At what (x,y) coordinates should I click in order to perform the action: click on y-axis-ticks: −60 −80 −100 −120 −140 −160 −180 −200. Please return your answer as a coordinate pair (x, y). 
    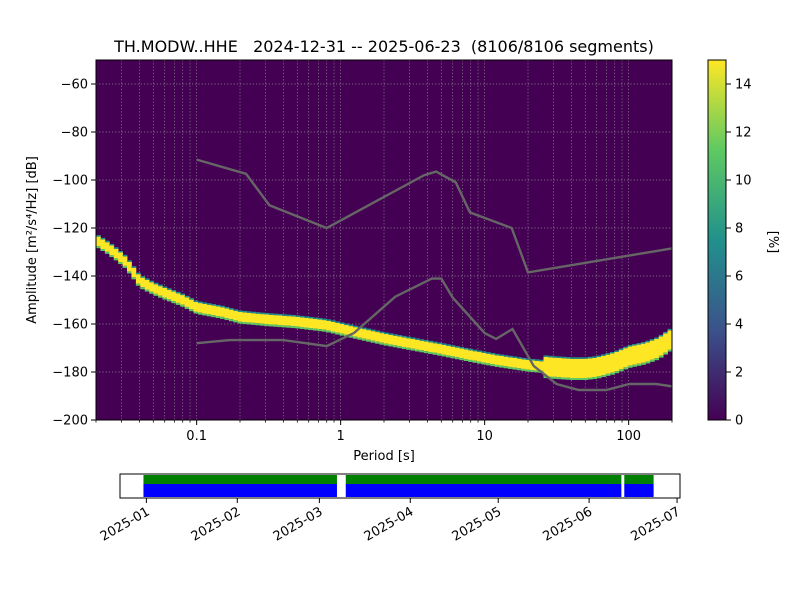
    Looking at the image, I should click on (74, 253).